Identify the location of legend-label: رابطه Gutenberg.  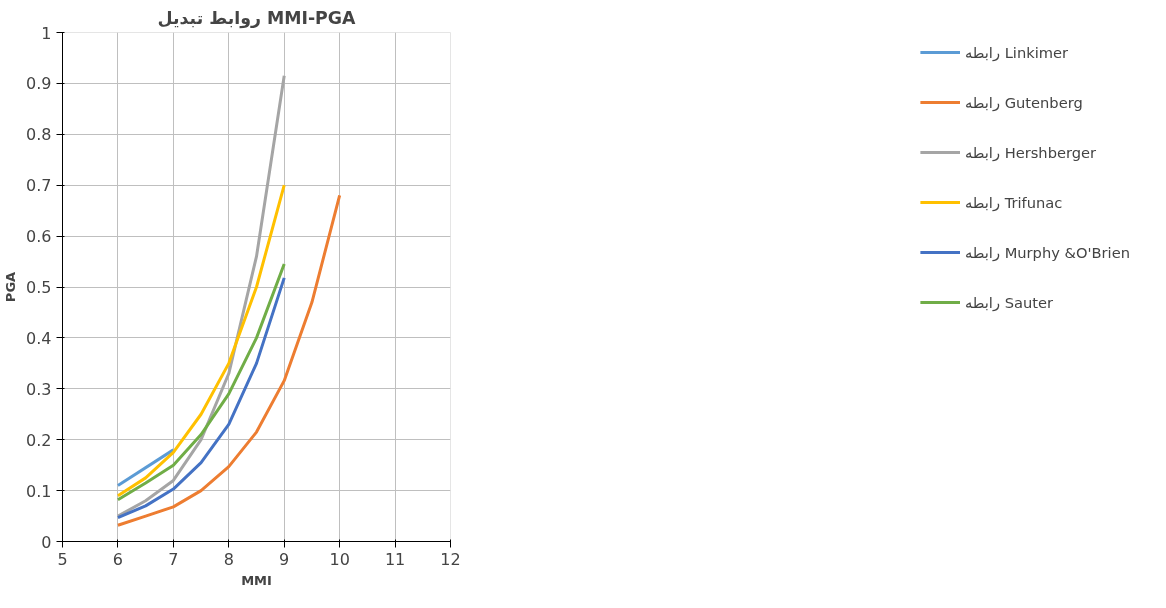
(1023, 102).